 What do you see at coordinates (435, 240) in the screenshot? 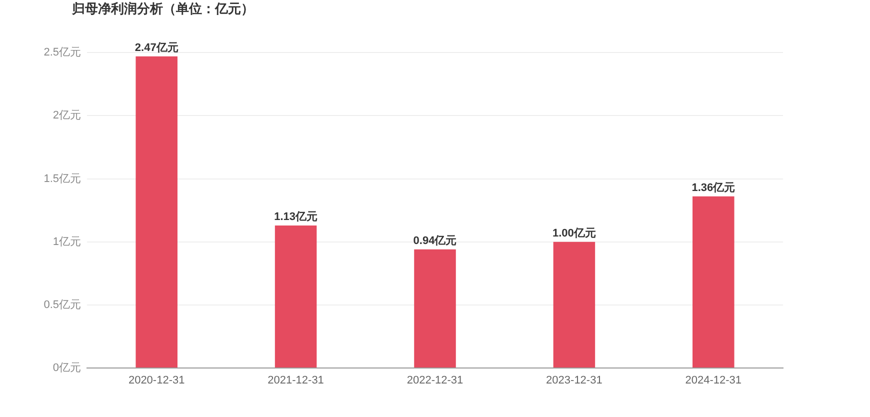
I see `data-label: 0.94亿元` at bounding box center [435, 240].